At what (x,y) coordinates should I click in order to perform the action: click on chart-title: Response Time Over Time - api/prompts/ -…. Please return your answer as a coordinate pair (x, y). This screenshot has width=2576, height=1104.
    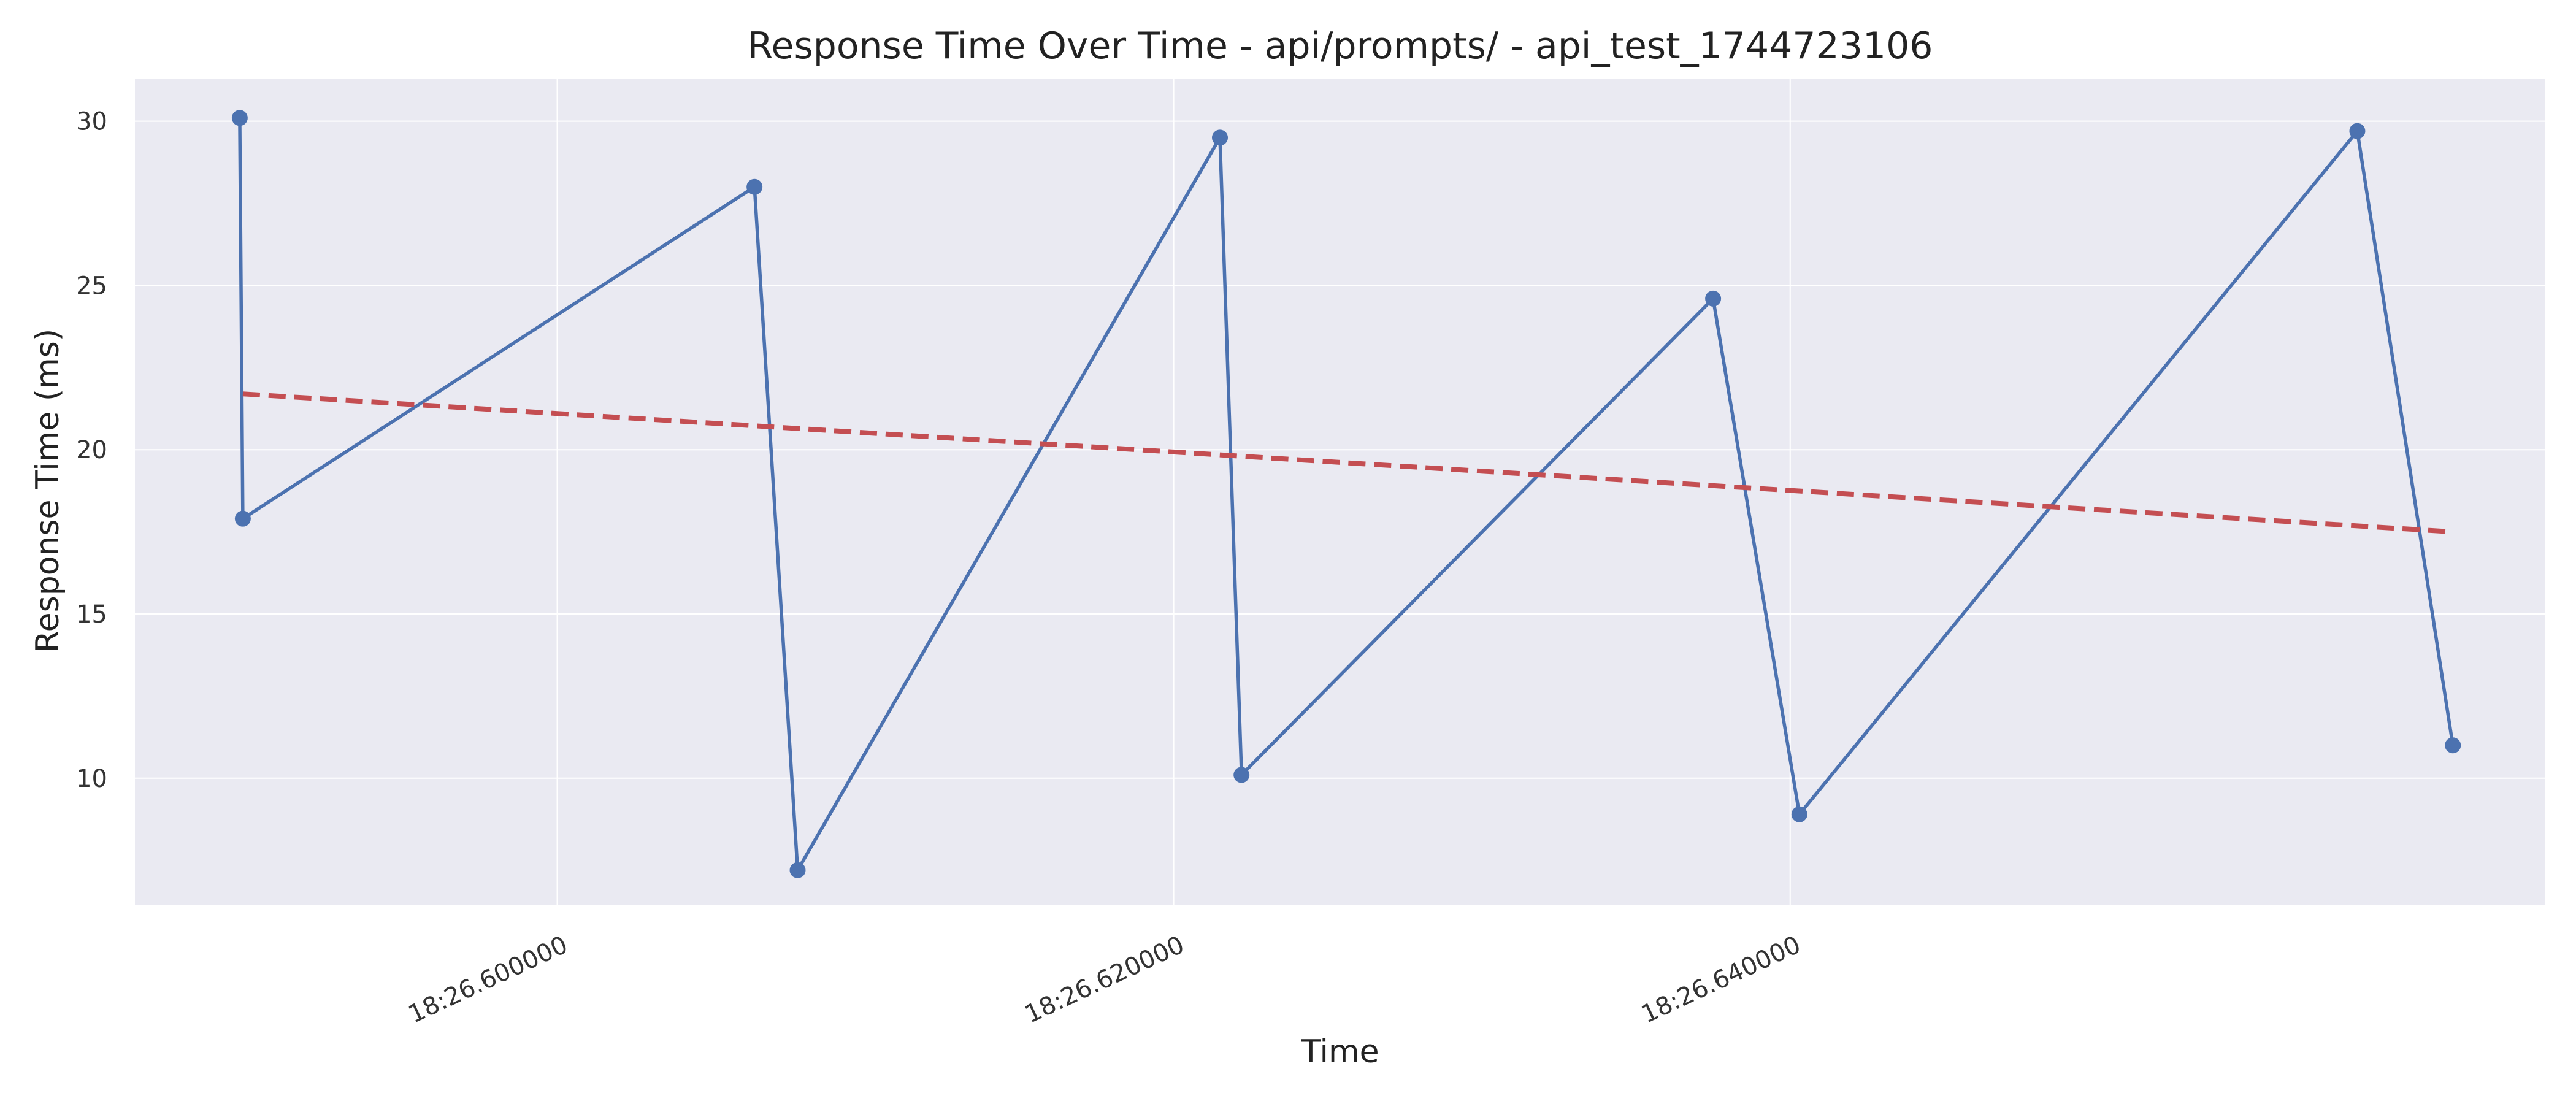
    Looking at the image, I should click on (1340, 46).